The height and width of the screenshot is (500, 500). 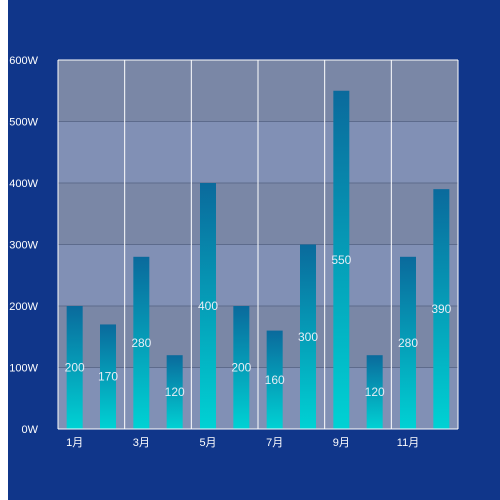 I want to click on y-tick-label: 600W, so click(x=23, y=61).